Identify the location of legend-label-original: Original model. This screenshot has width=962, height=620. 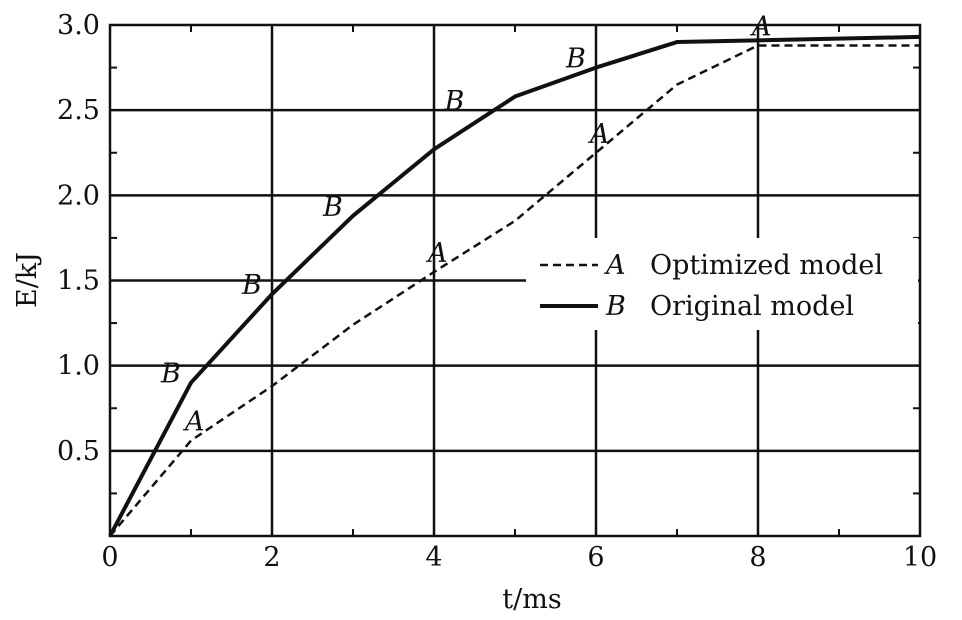
(752, 306).